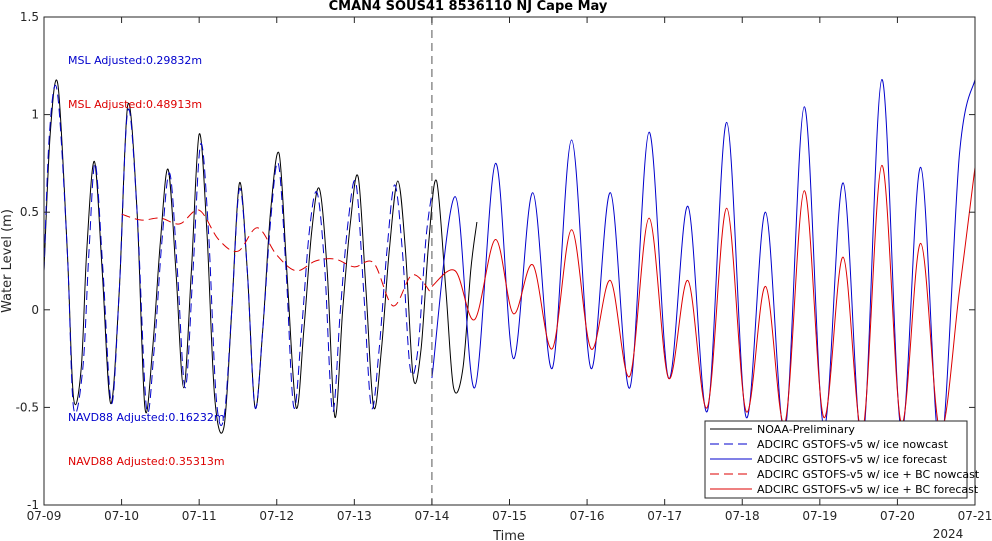  I want to click on x-tick-label: 07-09, so click(44, 516).